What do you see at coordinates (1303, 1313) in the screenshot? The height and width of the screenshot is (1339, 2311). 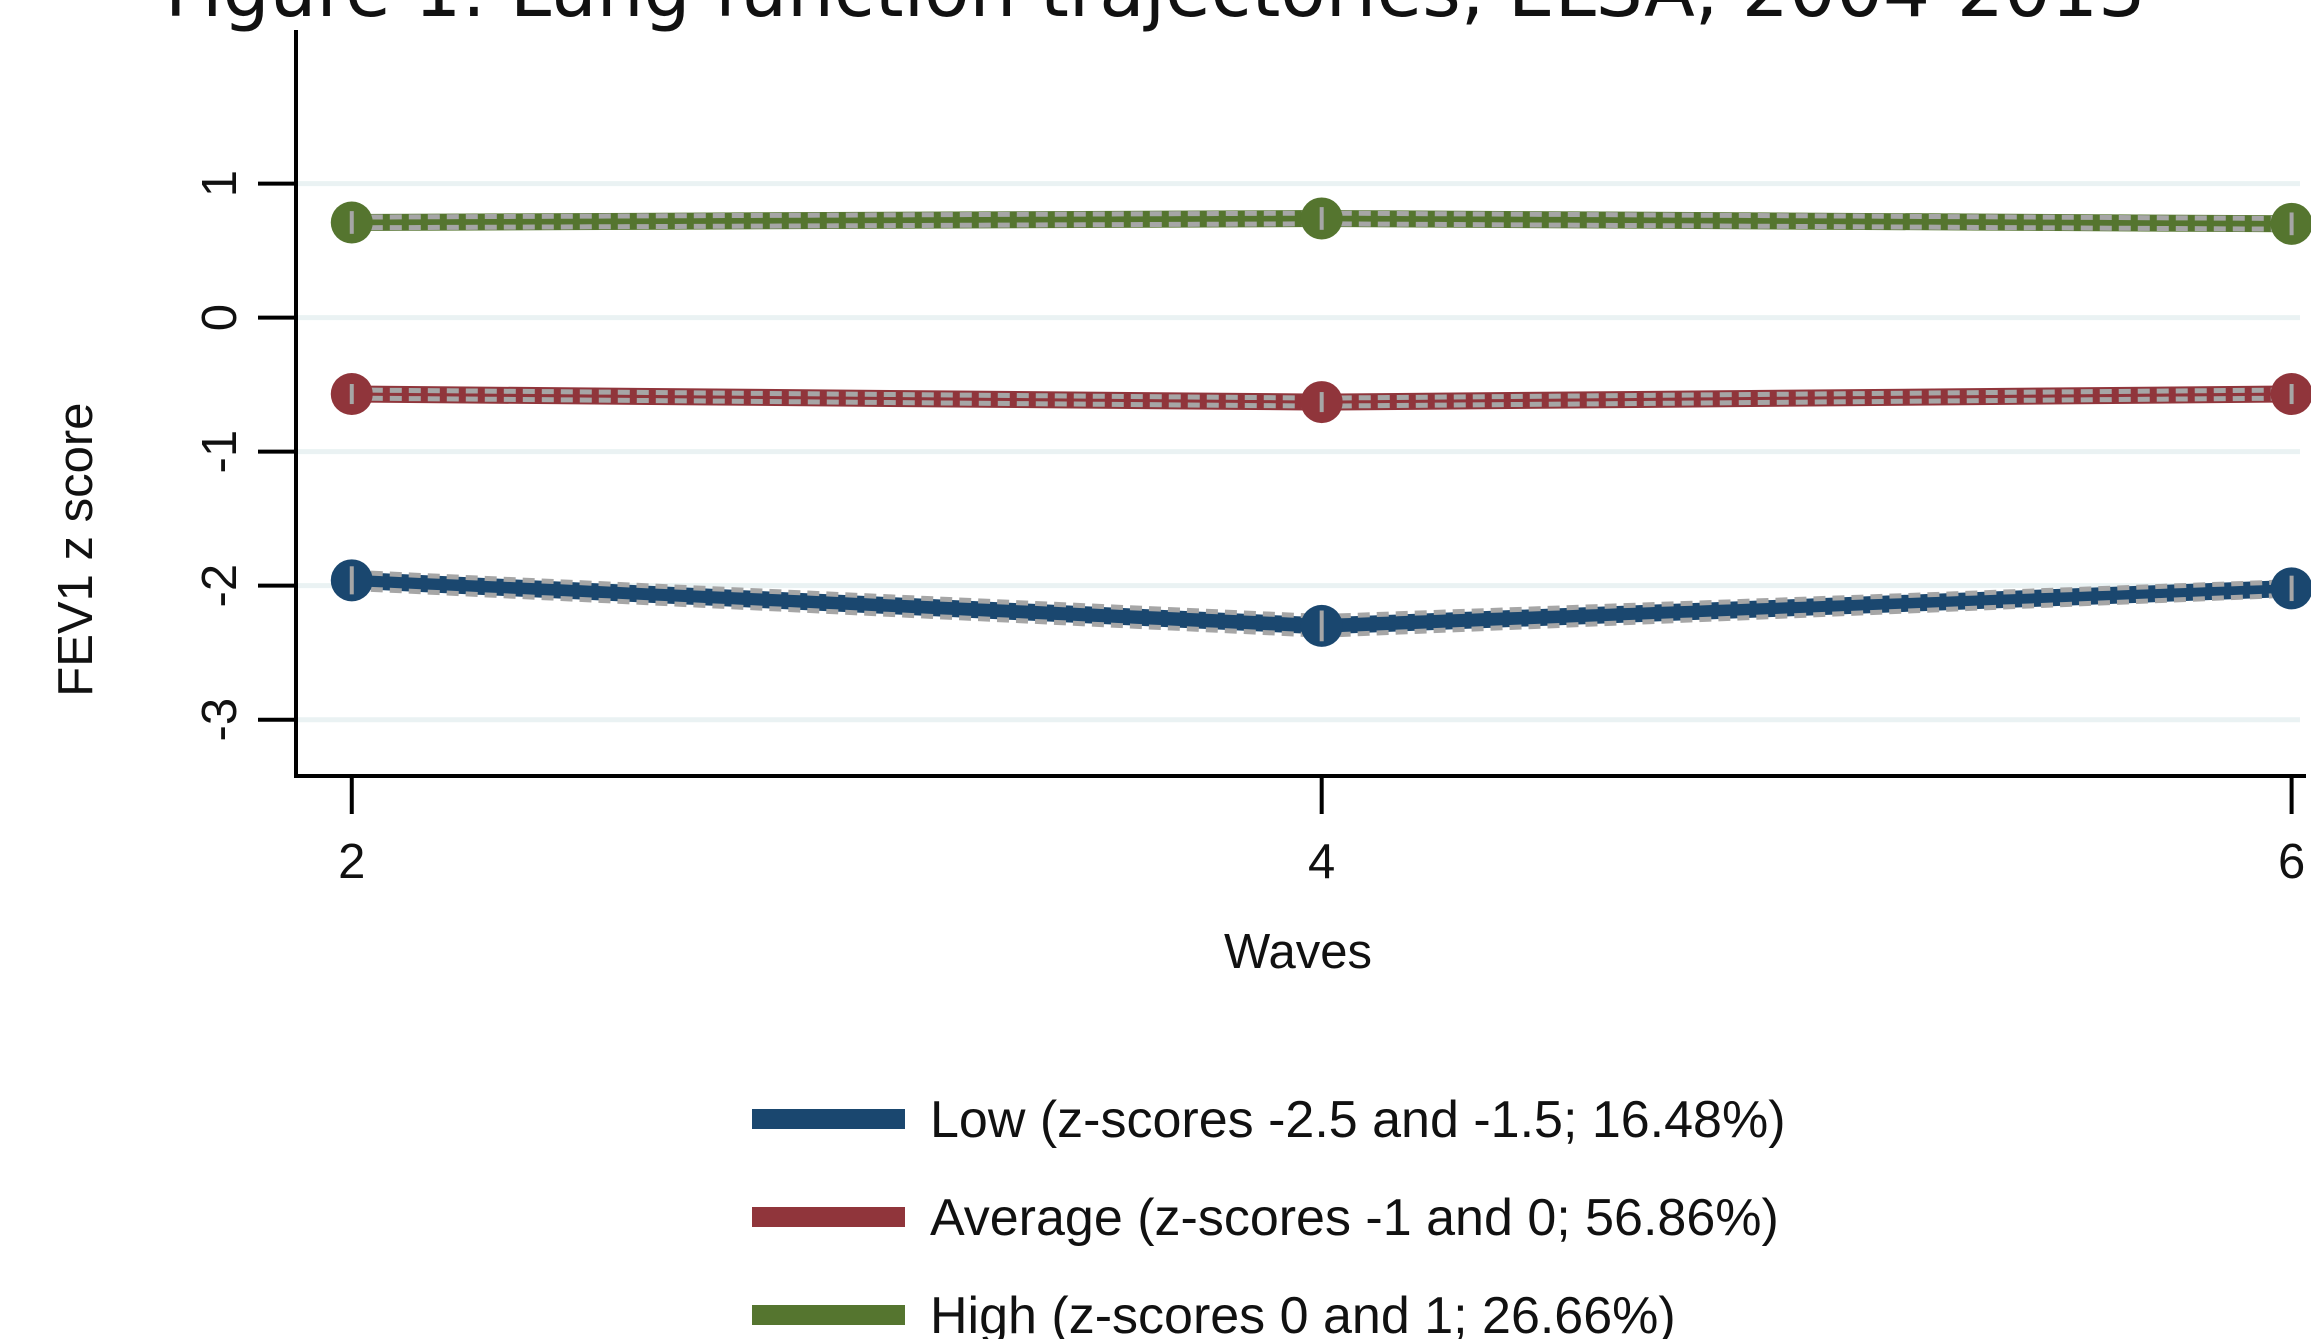 I see `legend-label-2: High (z-scores 0 and 1; 26.66%)` at bounding box center [1303, 1313].